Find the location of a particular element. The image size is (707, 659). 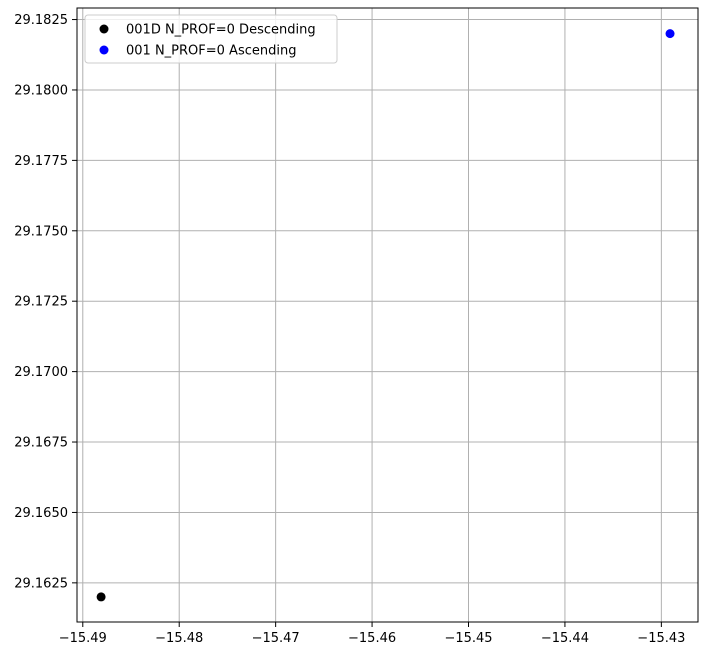

y-tick-label: 29.1675 is located at coordinates (41, 443).